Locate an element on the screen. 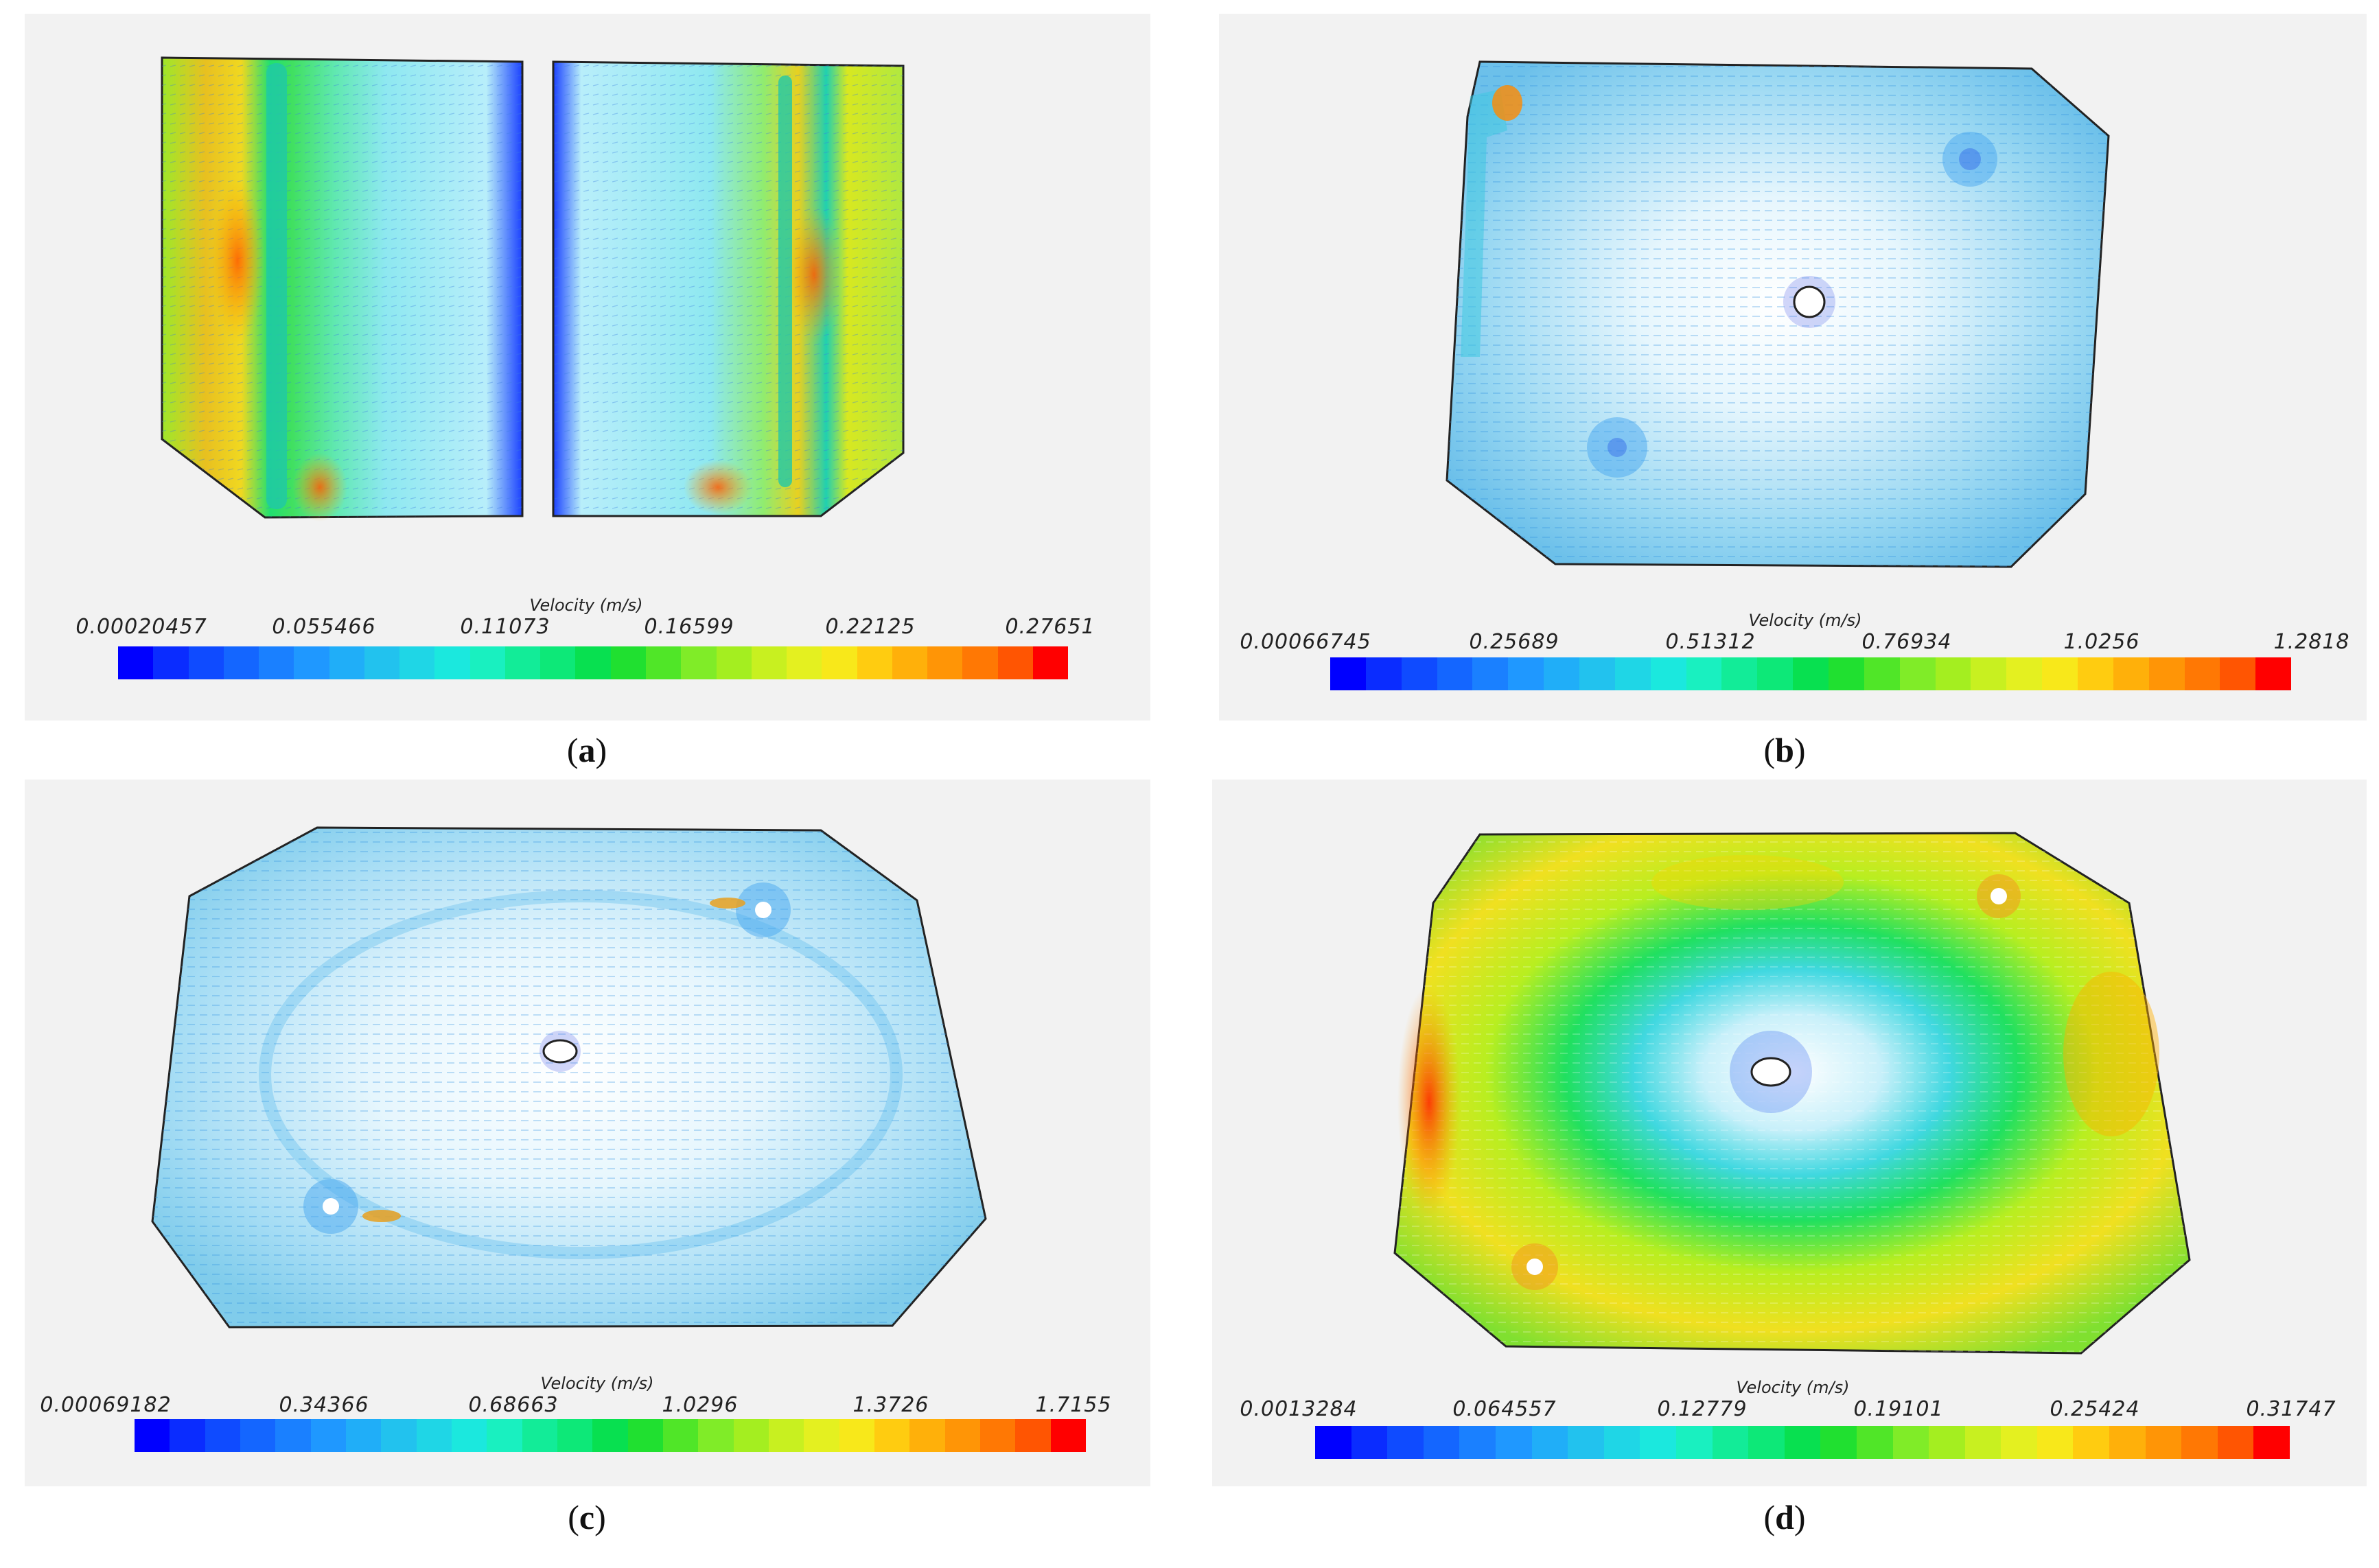  legend-tick: 0.25424 is located at coordinates (2095, 1409).